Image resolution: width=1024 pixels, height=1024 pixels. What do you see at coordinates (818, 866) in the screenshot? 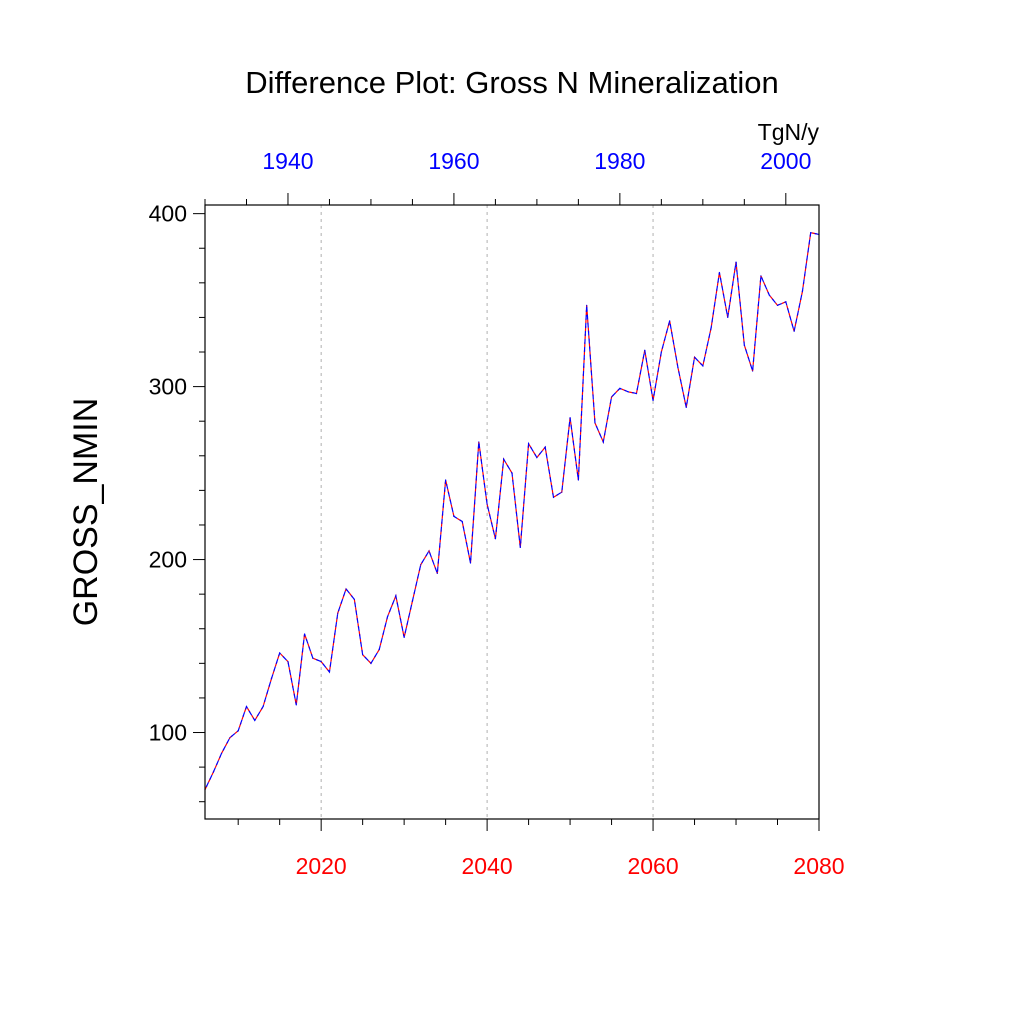
I see `bottom-tick-label-2080: 2080` at bounding box center [818, 866].